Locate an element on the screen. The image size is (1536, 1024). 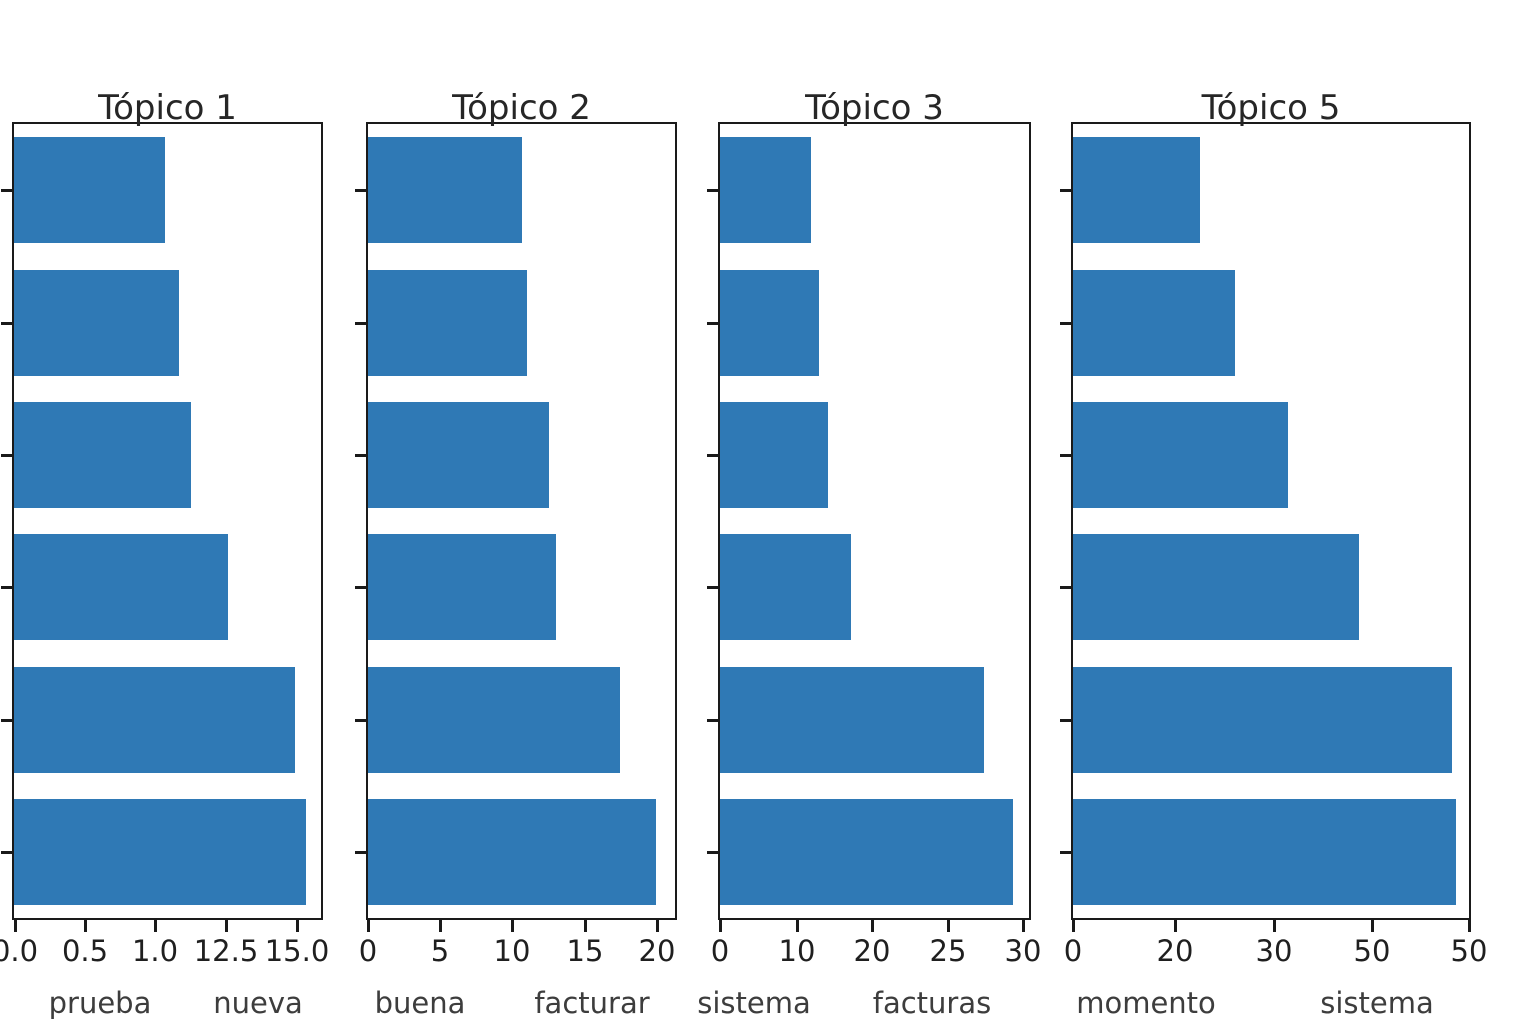
x-tick-label: 5 is located at coordinates (440, 951).